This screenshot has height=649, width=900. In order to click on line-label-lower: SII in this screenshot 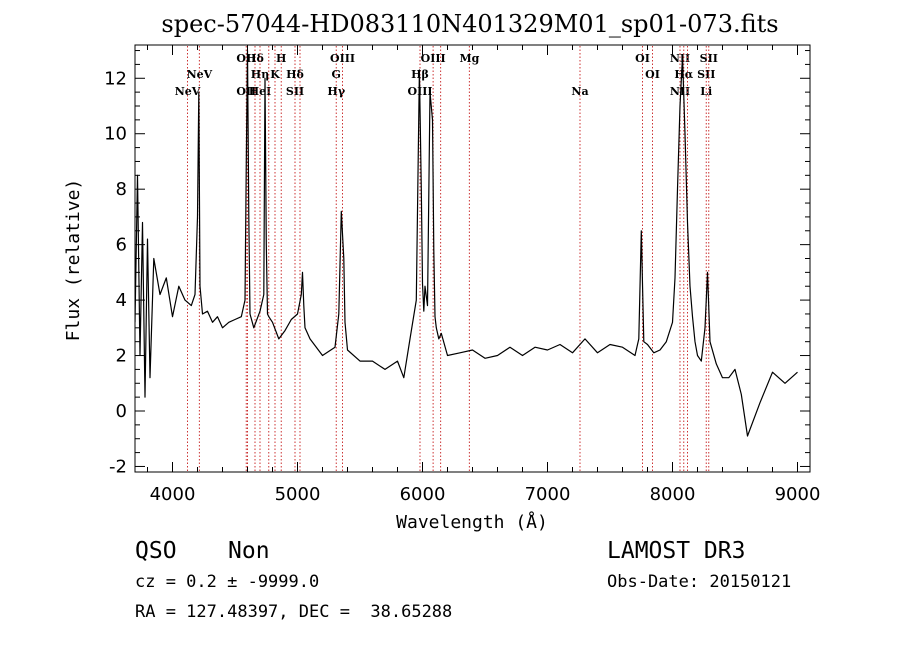, I will do `click(295, 91)`.